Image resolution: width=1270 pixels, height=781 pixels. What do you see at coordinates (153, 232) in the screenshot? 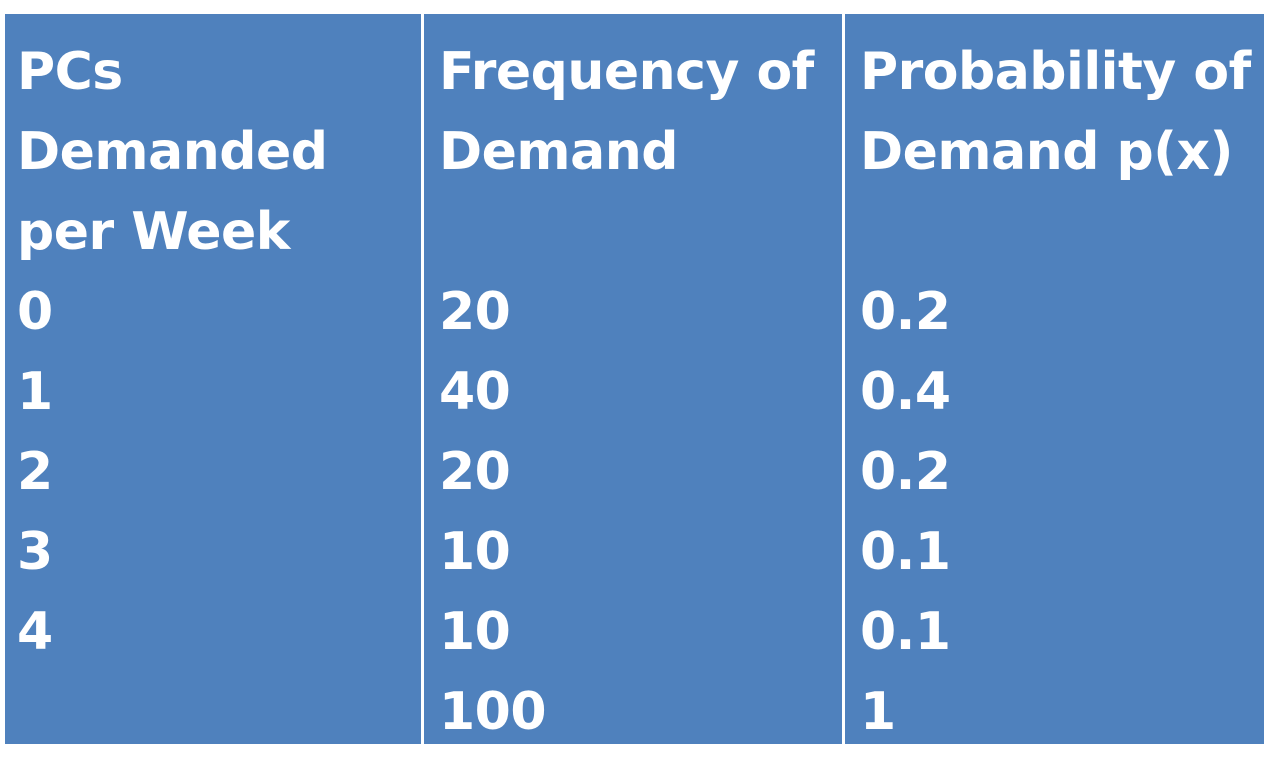
I see `column-header-line: per Week` at bounding box center [153, 232].